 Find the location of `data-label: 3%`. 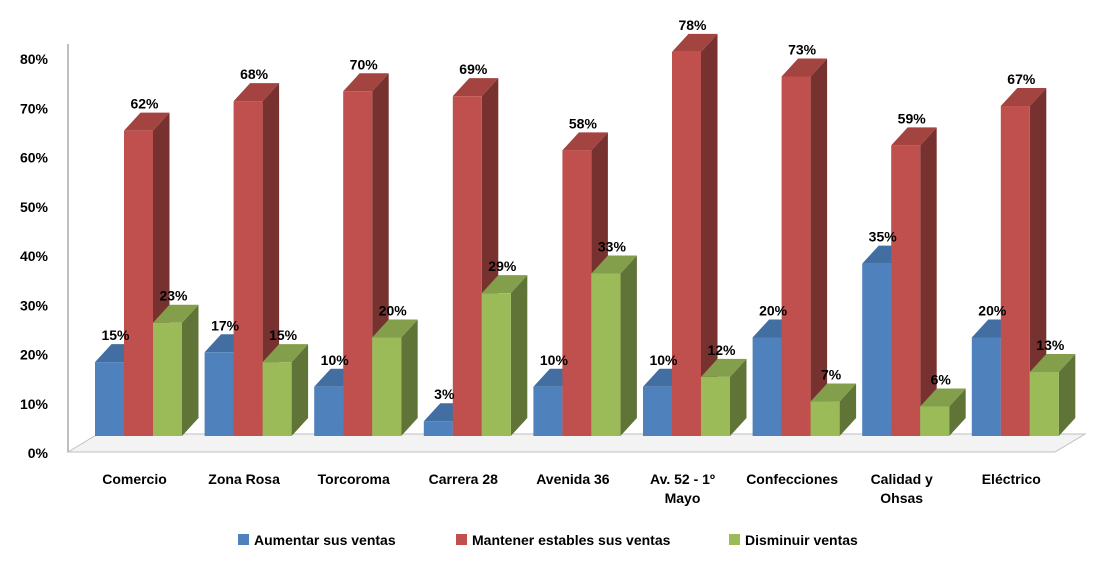

data-label: 3% is located at coordinates (444, 394).